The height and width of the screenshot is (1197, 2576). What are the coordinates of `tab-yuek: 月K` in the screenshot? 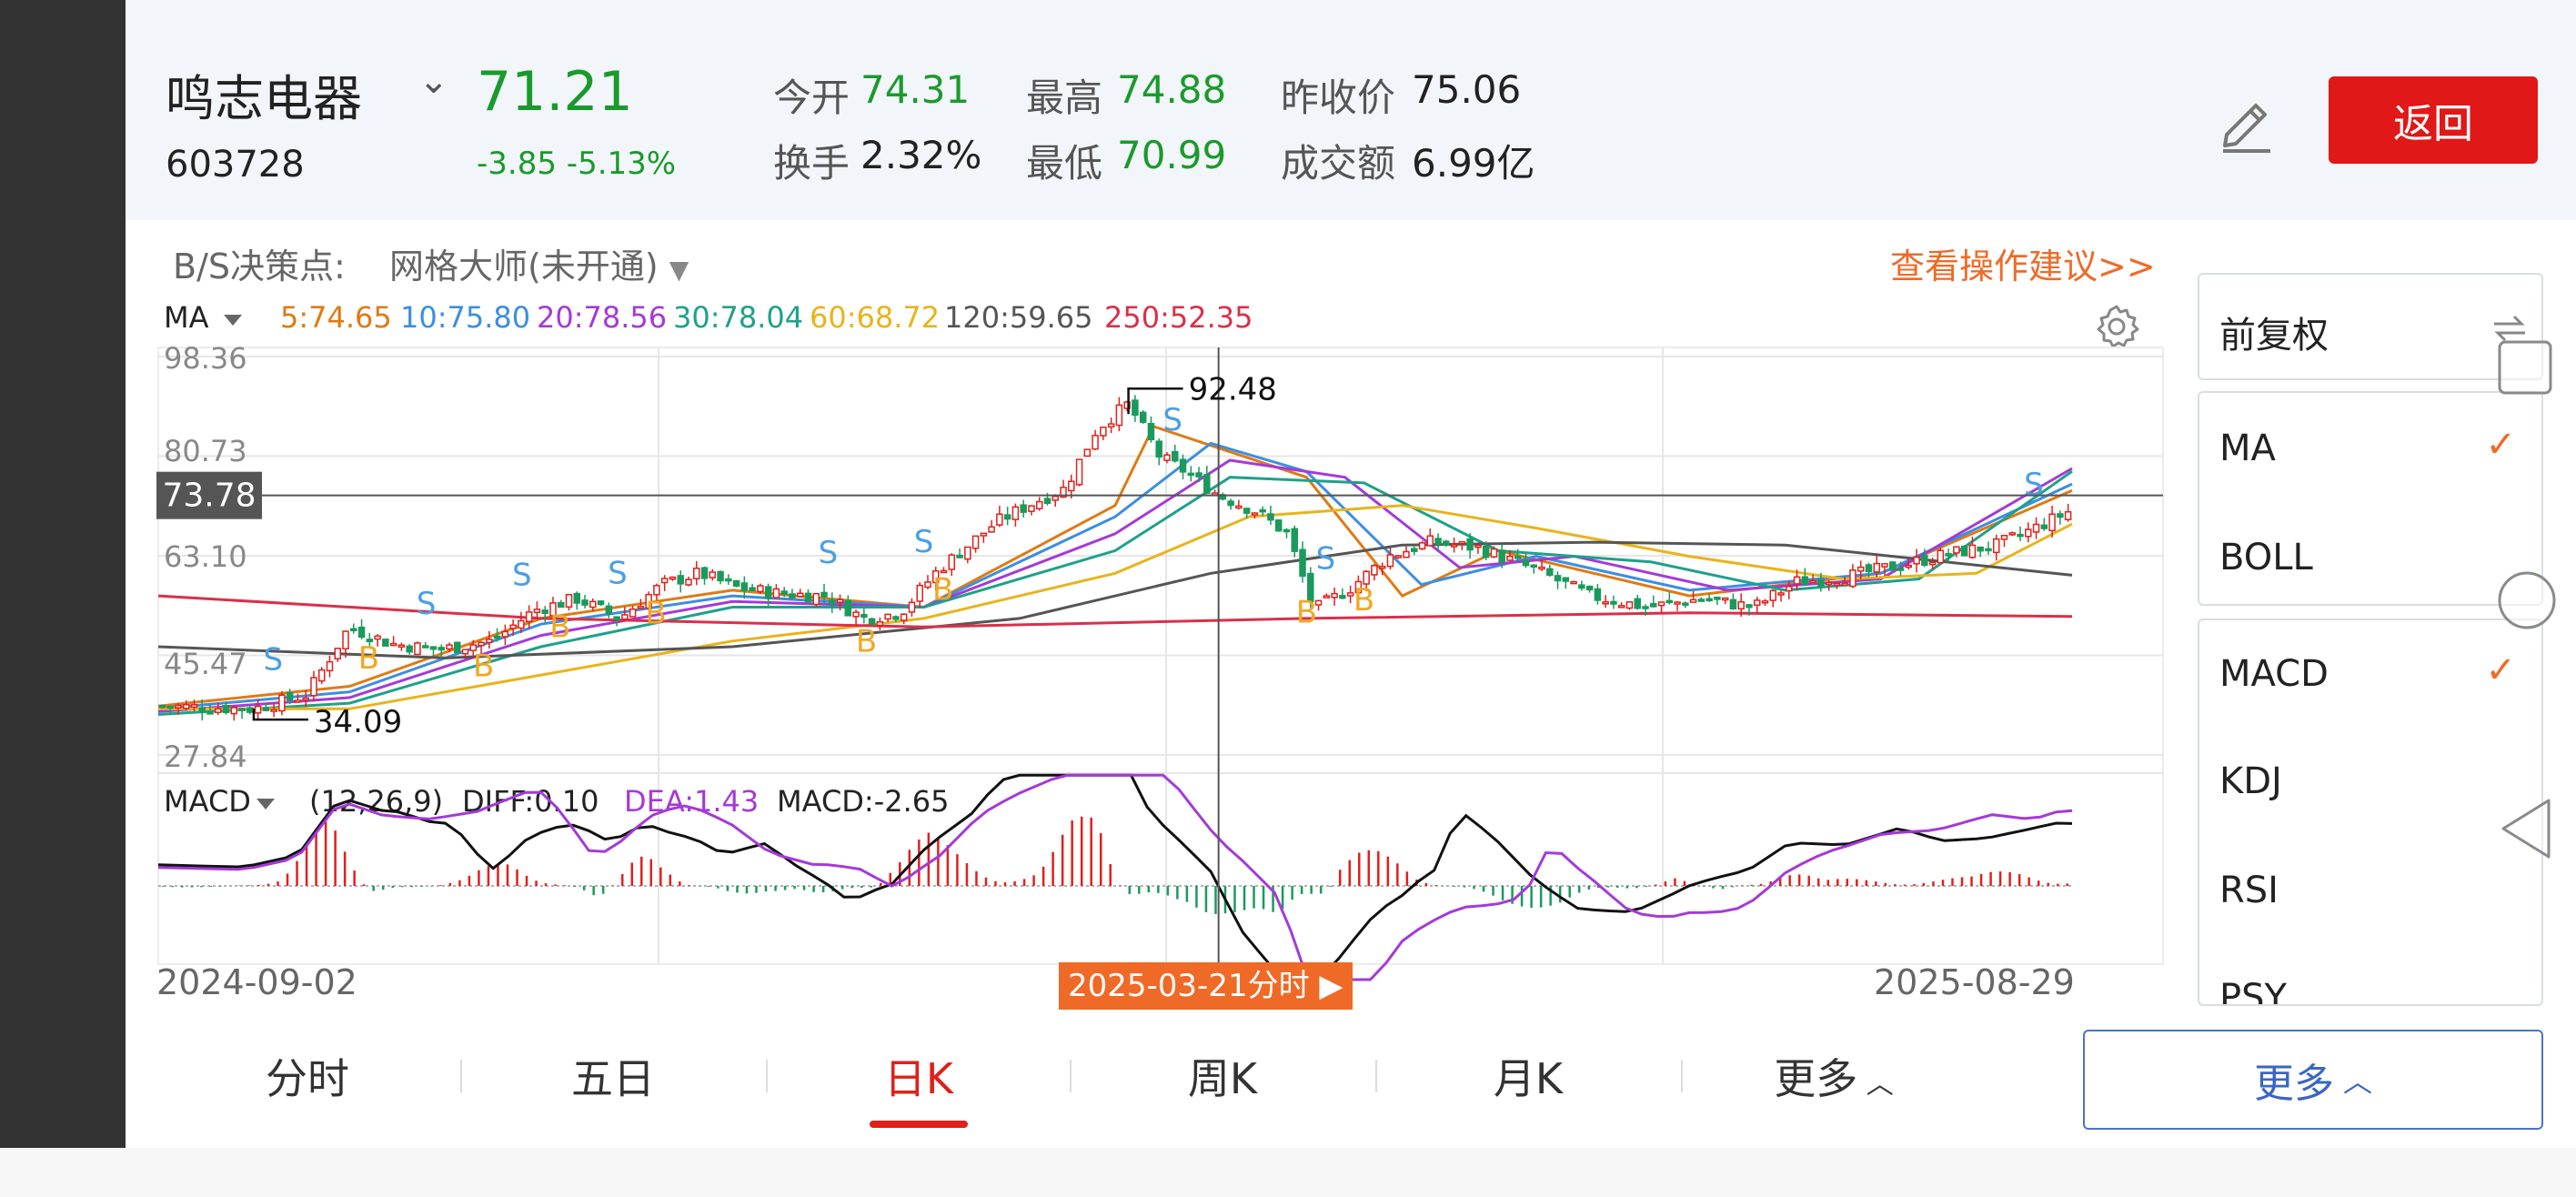 It's located at (1528, 1078).